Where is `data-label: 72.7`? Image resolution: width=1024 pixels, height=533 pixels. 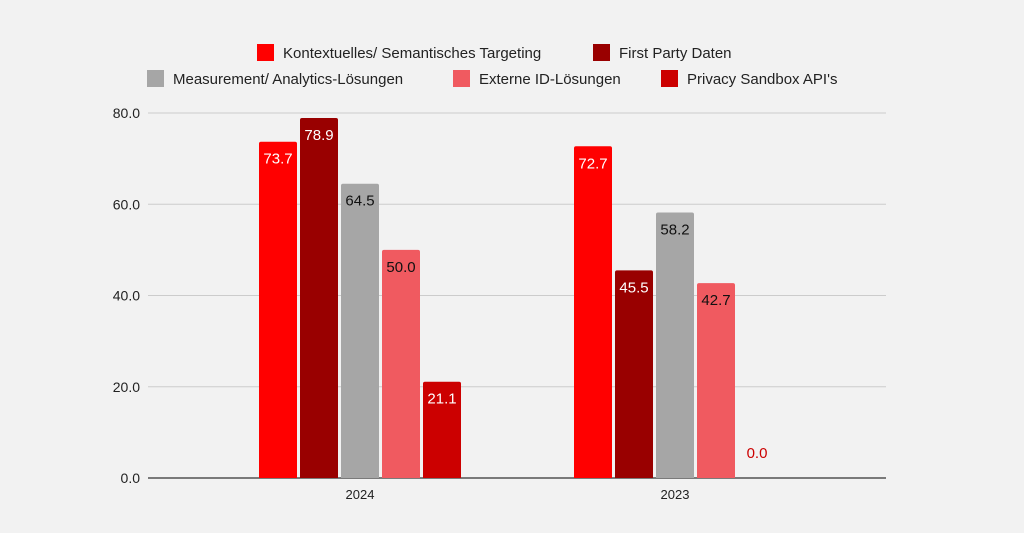 data-label: 72.7 is located at coordinates (592, 163).